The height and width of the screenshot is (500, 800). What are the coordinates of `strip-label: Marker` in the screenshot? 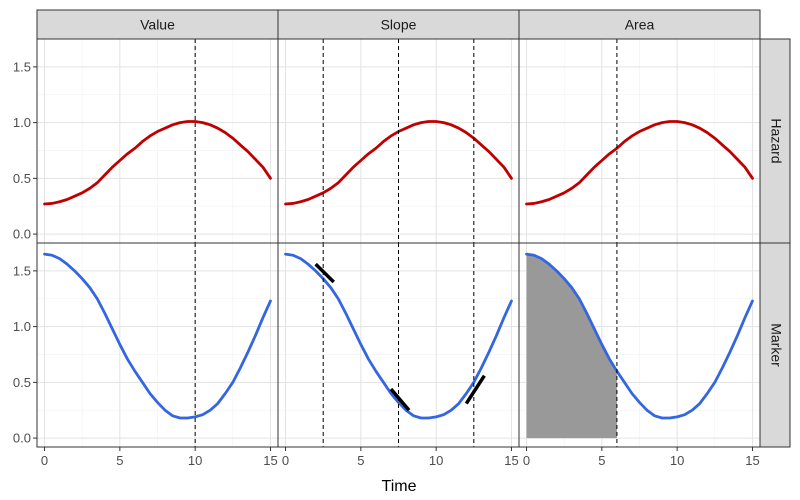 It's located at (776, 345).